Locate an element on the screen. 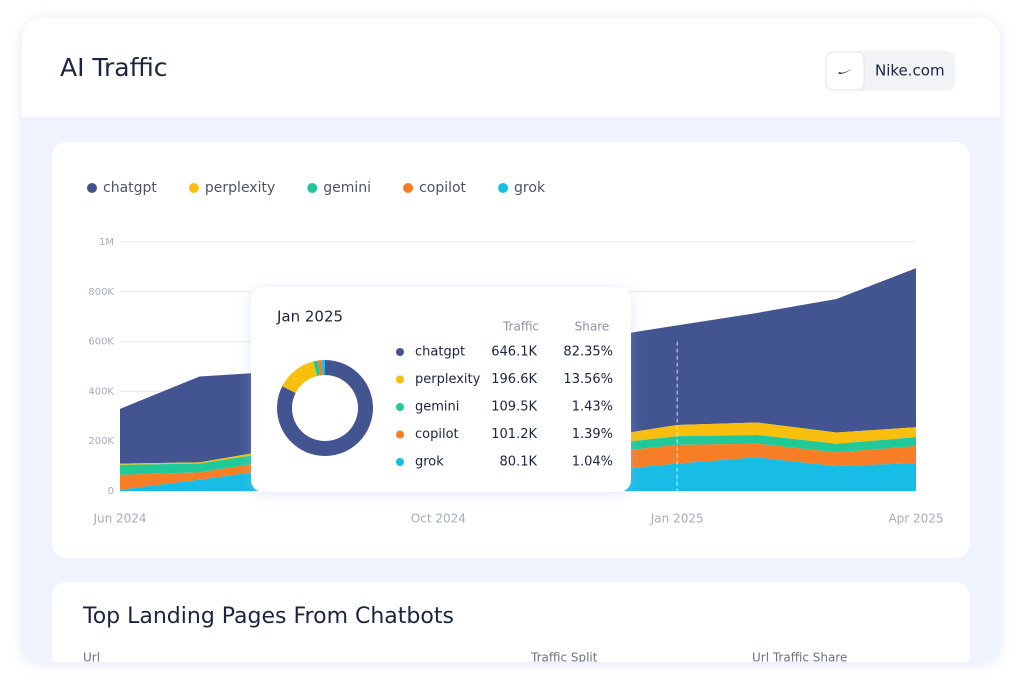 This screenshot has width=1023, height=691. y-tick-label: 1M is located at coordinates (106, 242).